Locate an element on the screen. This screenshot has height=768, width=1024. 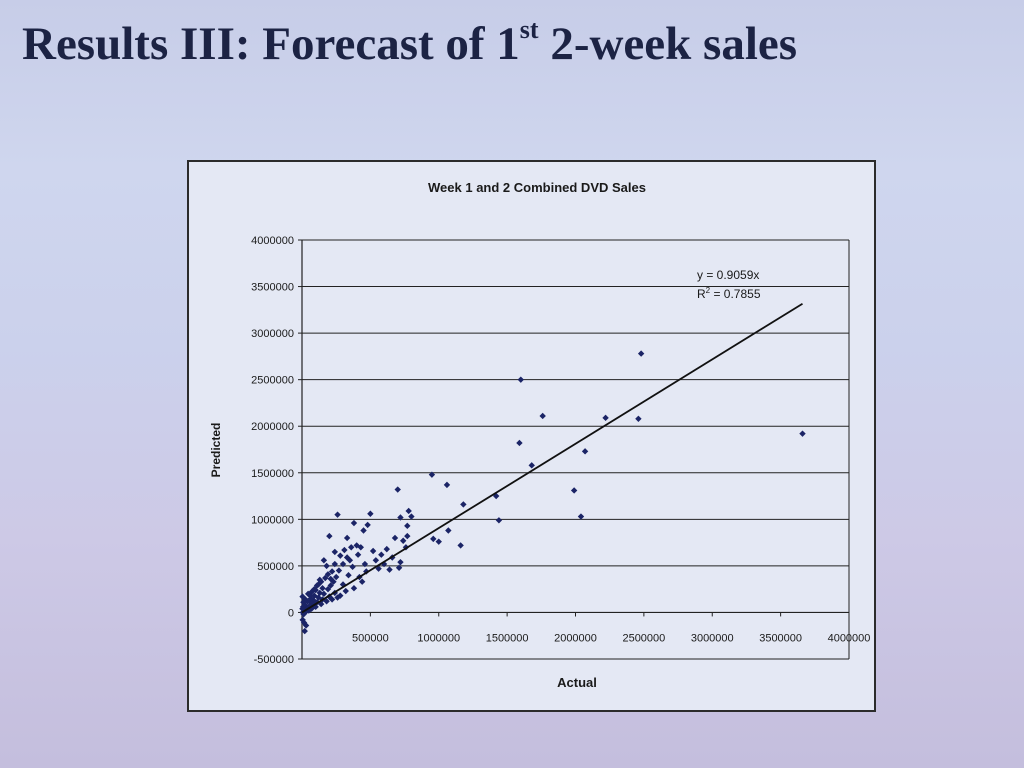
y-tick-label: 1000000 is located at coordinates (272, 520).